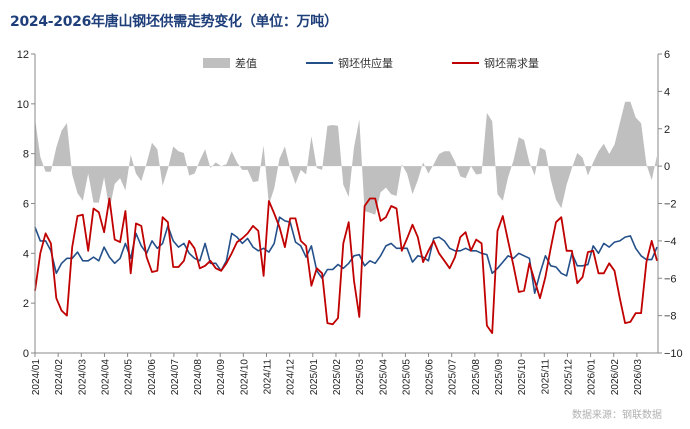 This screenshot has height=429, width=690. Describe the element at coordinates (476, 377) in the screenshot. I see `x-tick-label: 2025/08` at that location.